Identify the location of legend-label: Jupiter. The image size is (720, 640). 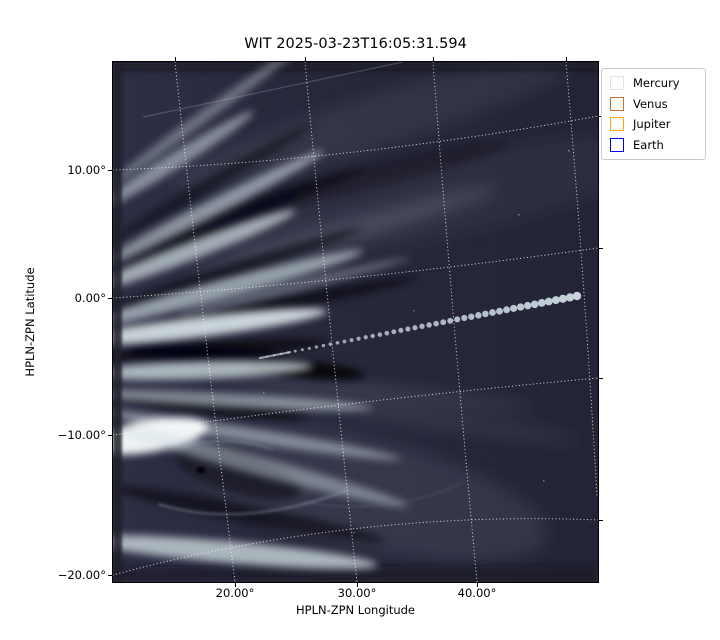
(652, 124).